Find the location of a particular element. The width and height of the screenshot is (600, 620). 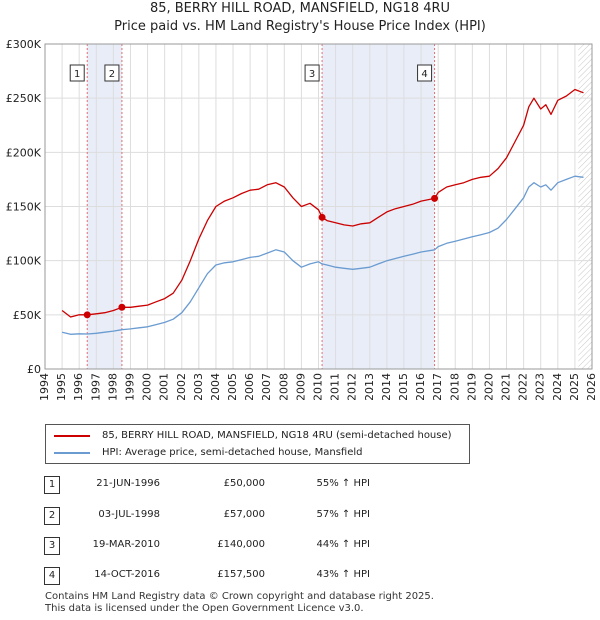

x-tick-label: 2023 is located at coordinates (540, 386).